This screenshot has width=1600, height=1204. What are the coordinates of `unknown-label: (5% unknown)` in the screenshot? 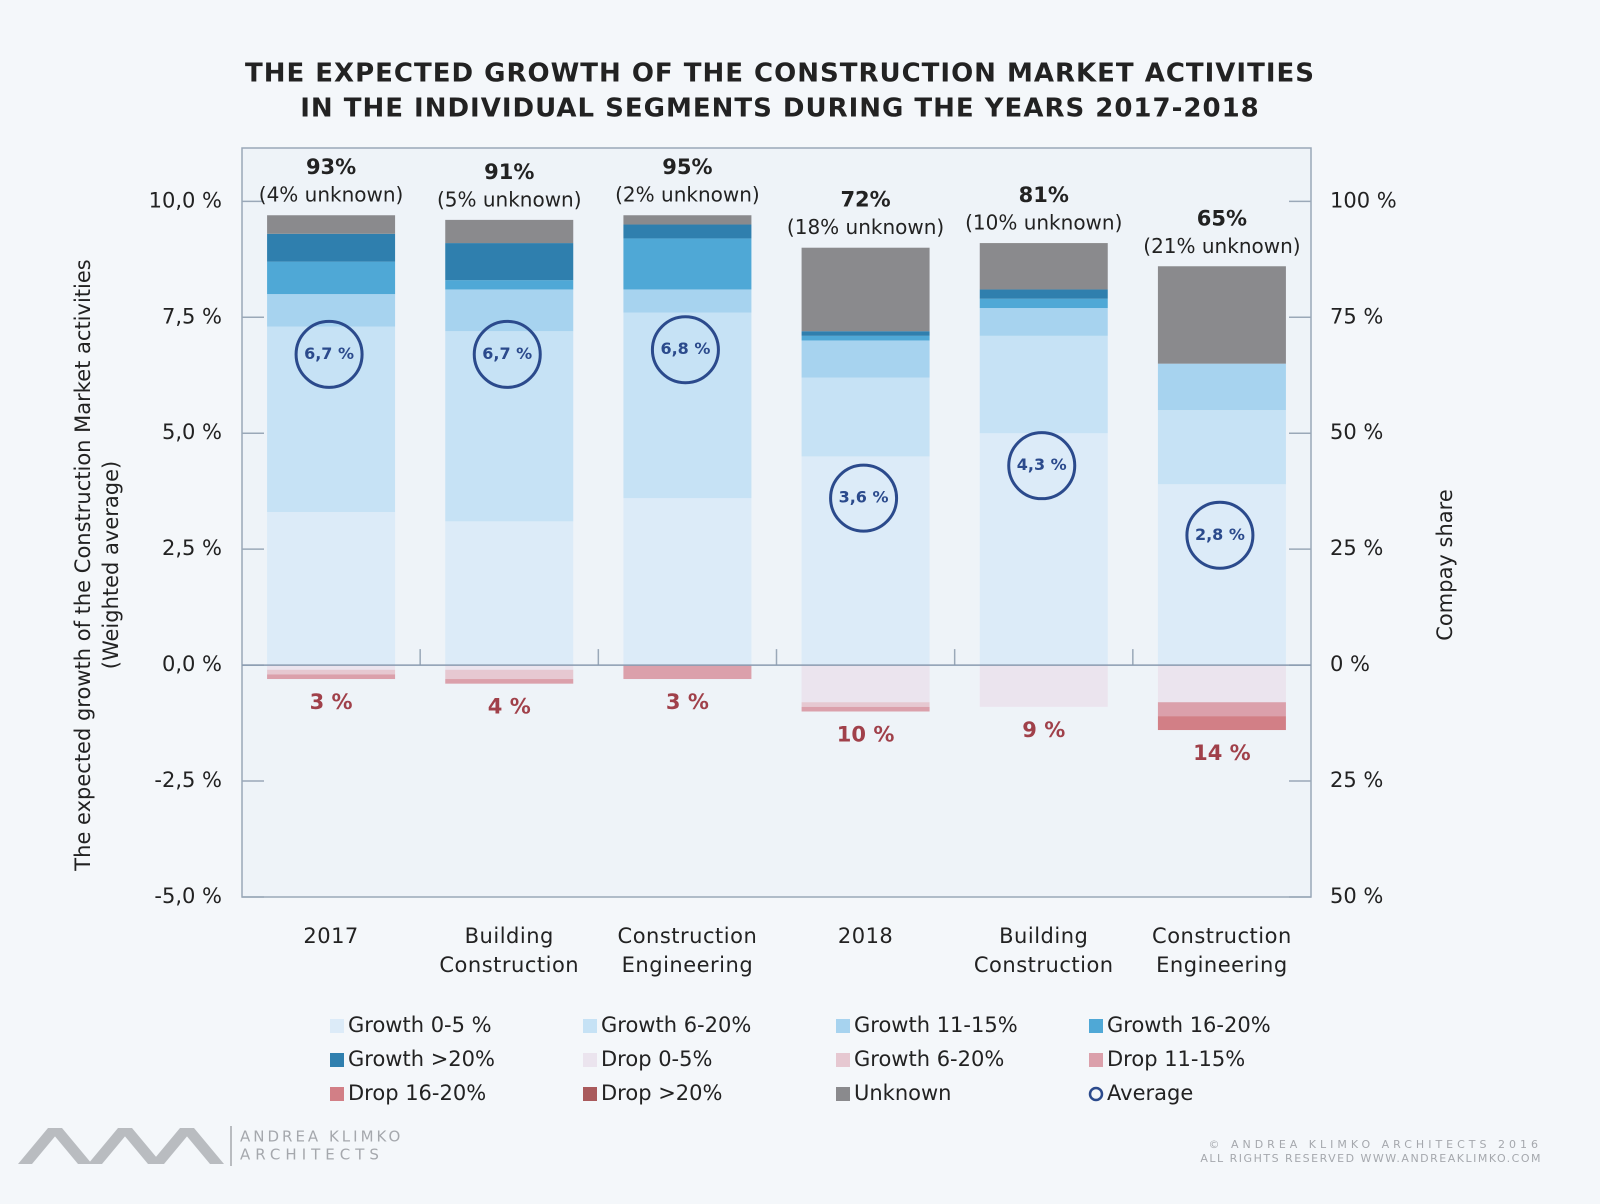 It's located at (509, 199).